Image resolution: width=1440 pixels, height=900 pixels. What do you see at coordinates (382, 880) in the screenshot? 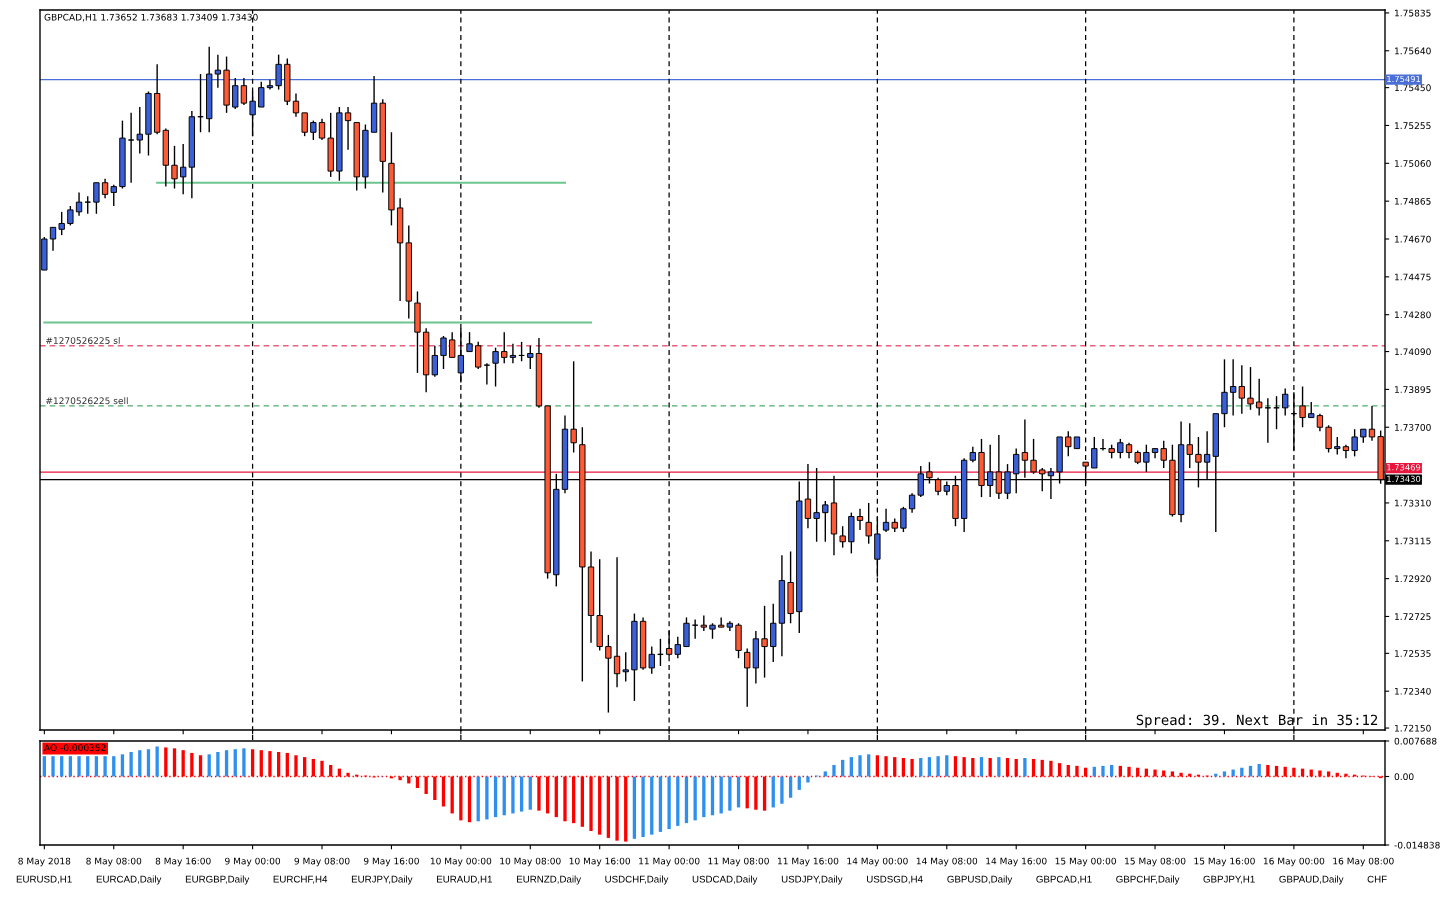
I see `text: EURJPY,Daily` at bounding box center [382, 880].